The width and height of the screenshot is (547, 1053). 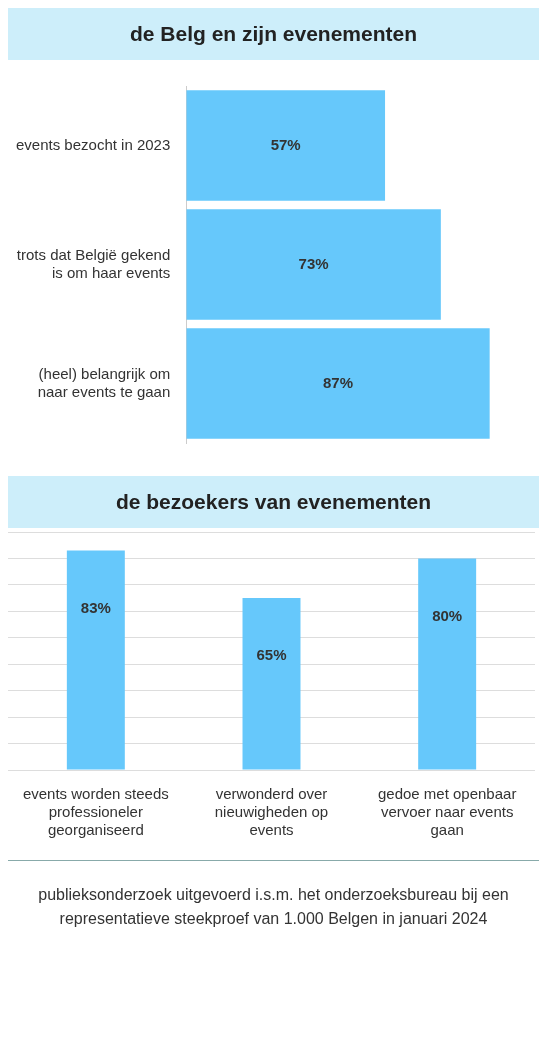 What do you see at coordinates (447, 615) in the screenshot?
I see `data-label: 80%` at bounding box center [447, 615].